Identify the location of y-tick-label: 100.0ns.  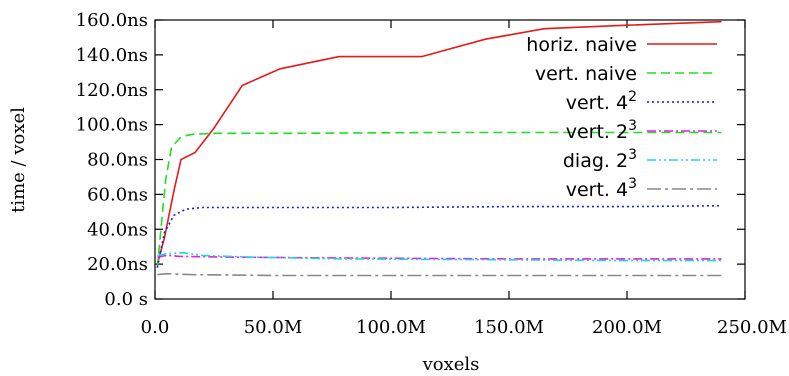
(112, 125).